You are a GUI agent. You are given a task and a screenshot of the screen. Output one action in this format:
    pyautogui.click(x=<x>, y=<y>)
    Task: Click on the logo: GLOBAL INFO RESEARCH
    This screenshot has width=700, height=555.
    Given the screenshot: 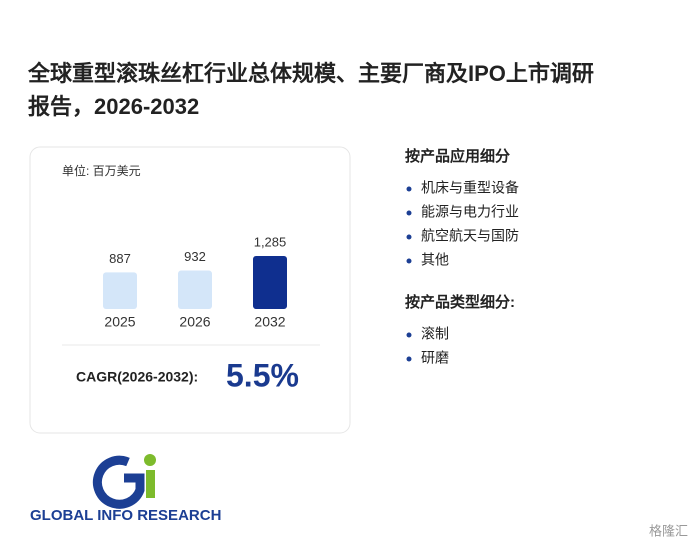 What is the action you would take?
    pyautogui.click(x=125, y=489)
    